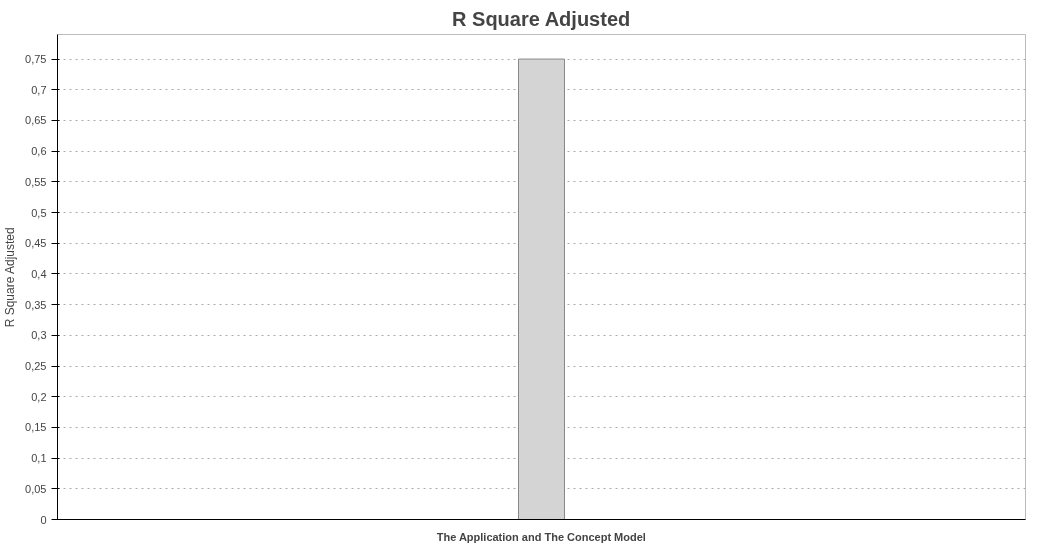 This screenshot has height=551, width=1039. What do you see at coordinates (36, 243) in the screenshot?
I see `y-tick-label: 0,45` at bounding box center [36, 243].